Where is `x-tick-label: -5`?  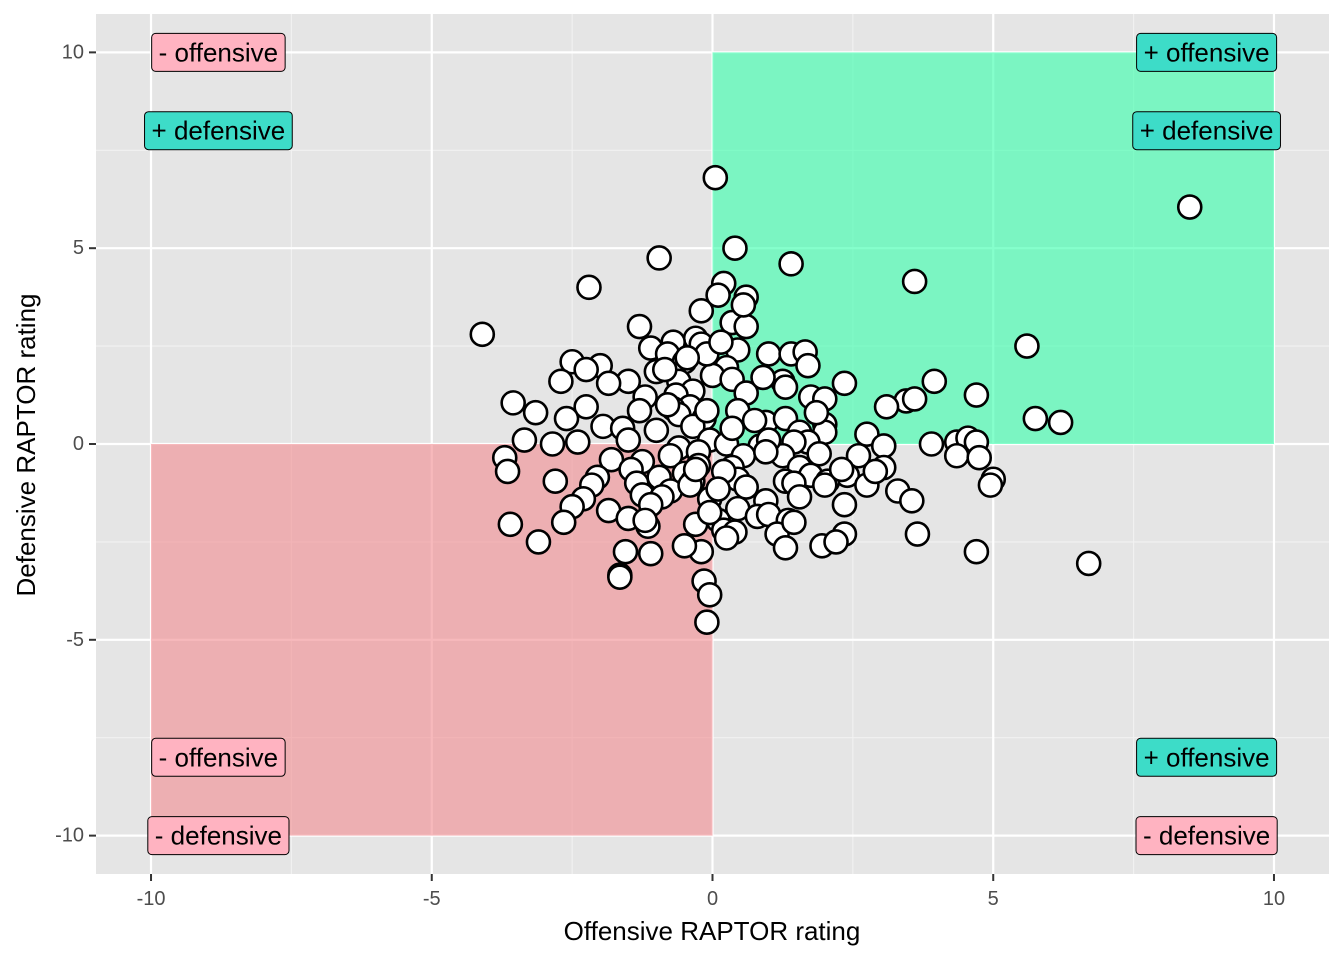 x-tick-label: -5 is located at coordinates (432, 899).